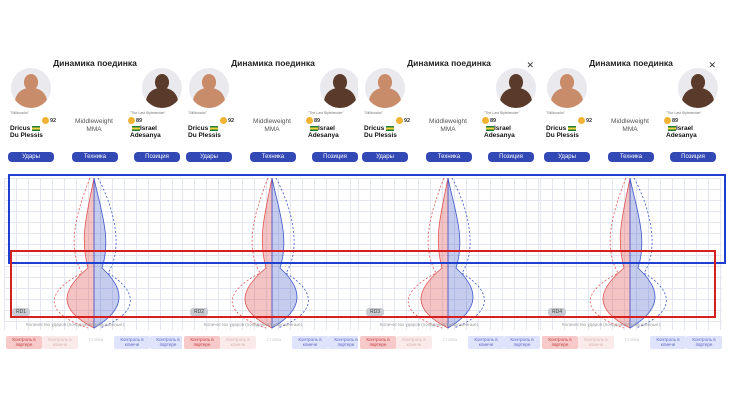 The height and width of the screenshot is (411, 730). I want to click on round-badge: RD2, so click(199, 312).